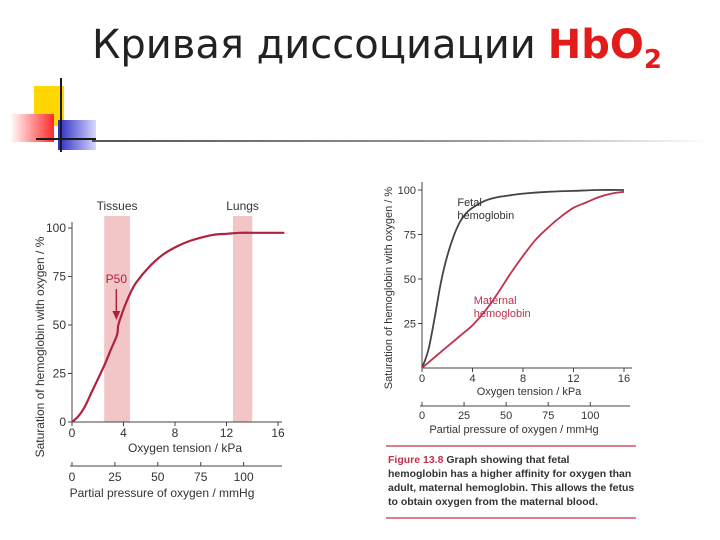 The width and height of the screenshot is (720, 540). I want to click on y-tick-label-3: 100, so click(407, 191).